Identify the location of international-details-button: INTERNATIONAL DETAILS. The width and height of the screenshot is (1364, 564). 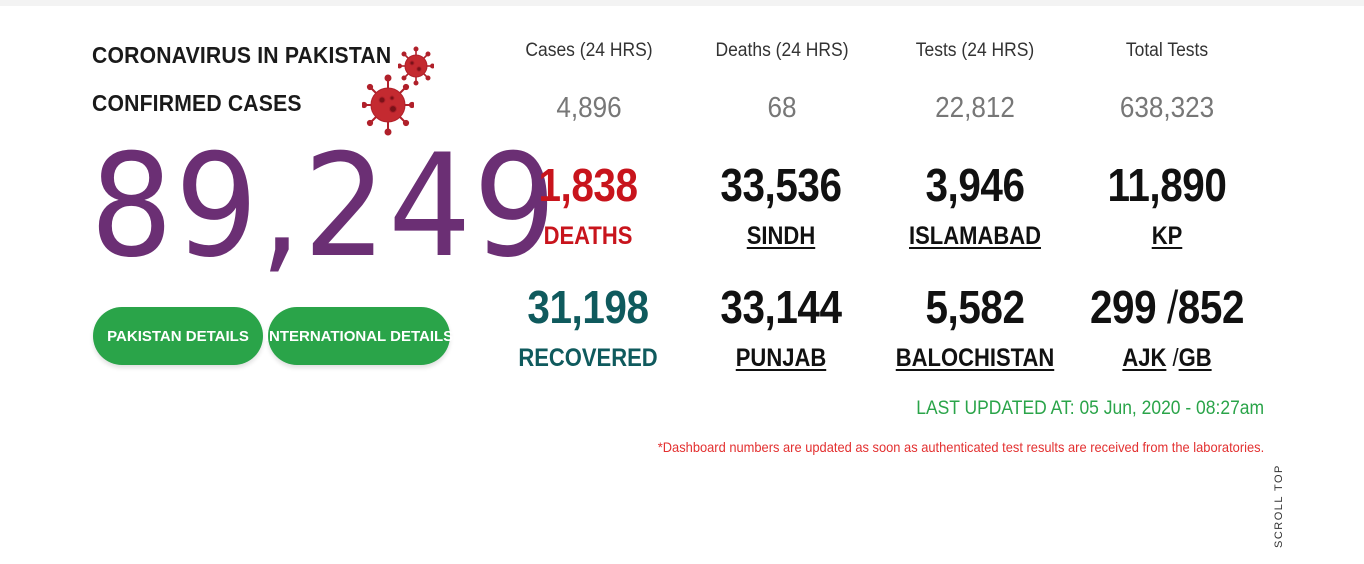
(359, 336).